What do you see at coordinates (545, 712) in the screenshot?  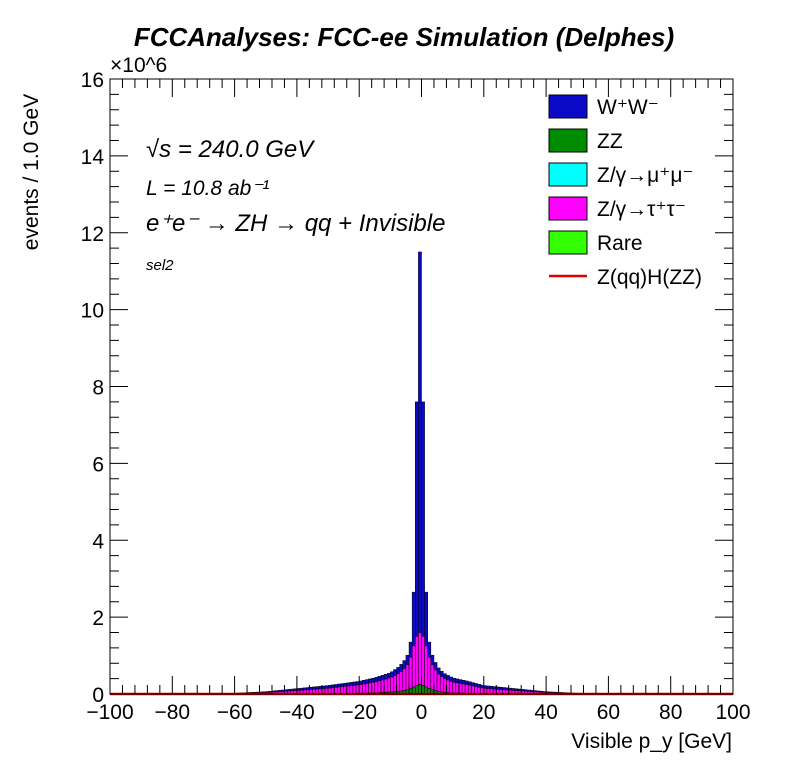 I see `x-tick-label: 40` at bounding box center [545, 712].